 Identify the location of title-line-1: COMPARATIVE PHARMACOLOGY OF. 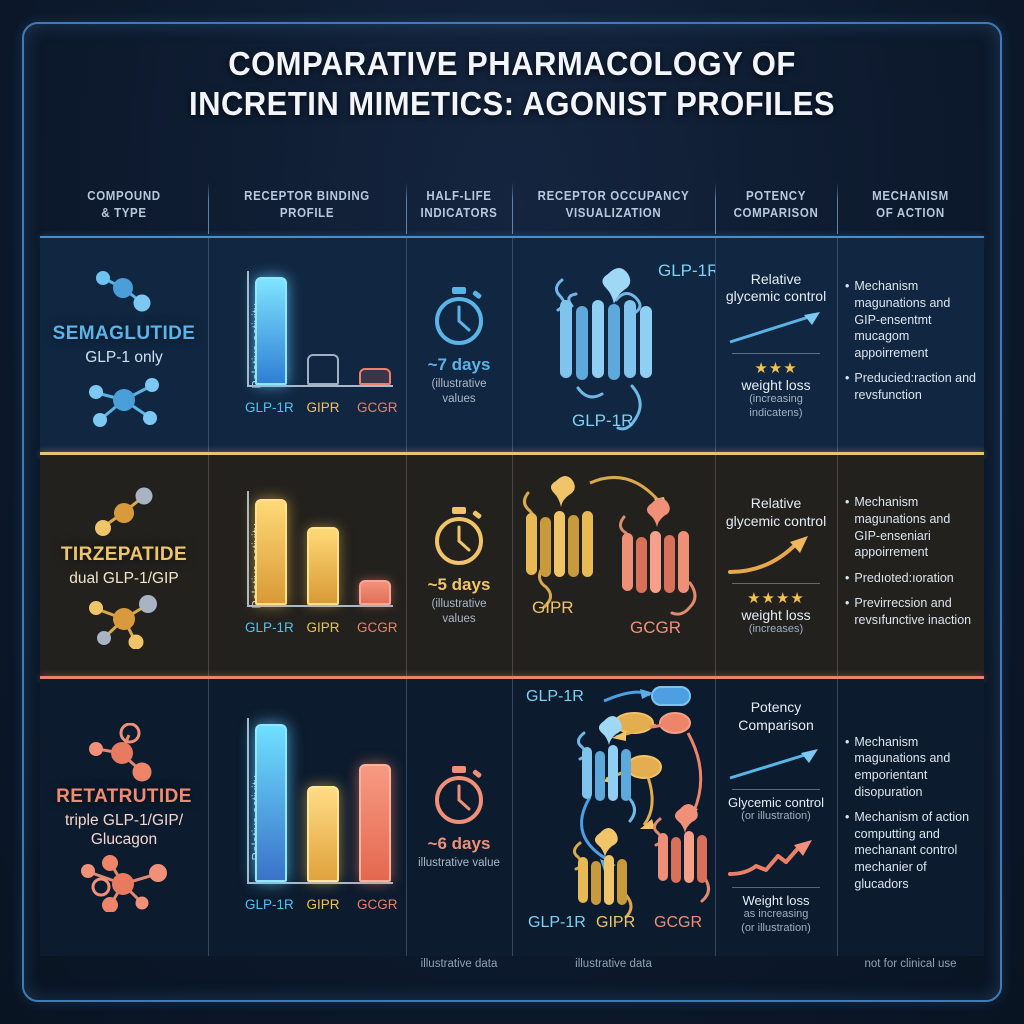
(512, 63).